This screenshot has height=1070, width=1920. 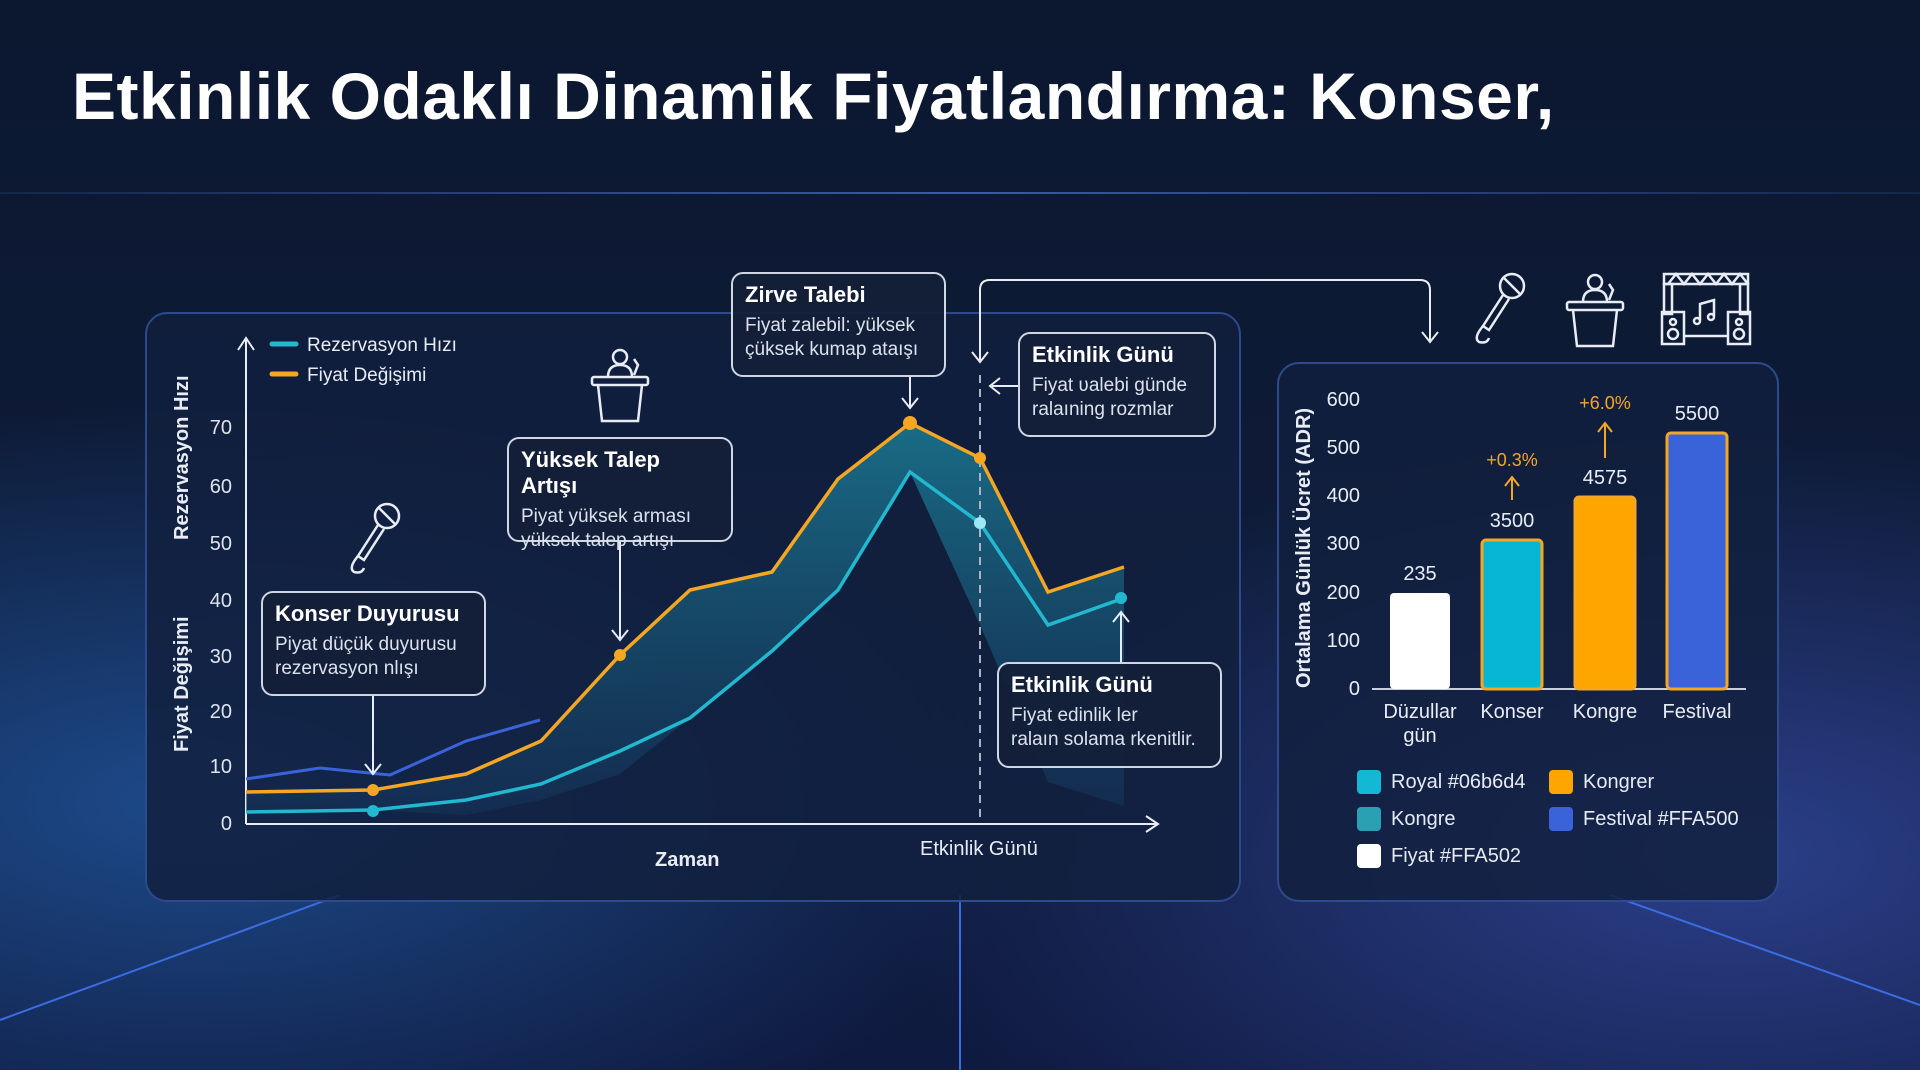 I want to click on legend-item-fiyat: Fiyat #FFA502, so click(x=1439, y=856).